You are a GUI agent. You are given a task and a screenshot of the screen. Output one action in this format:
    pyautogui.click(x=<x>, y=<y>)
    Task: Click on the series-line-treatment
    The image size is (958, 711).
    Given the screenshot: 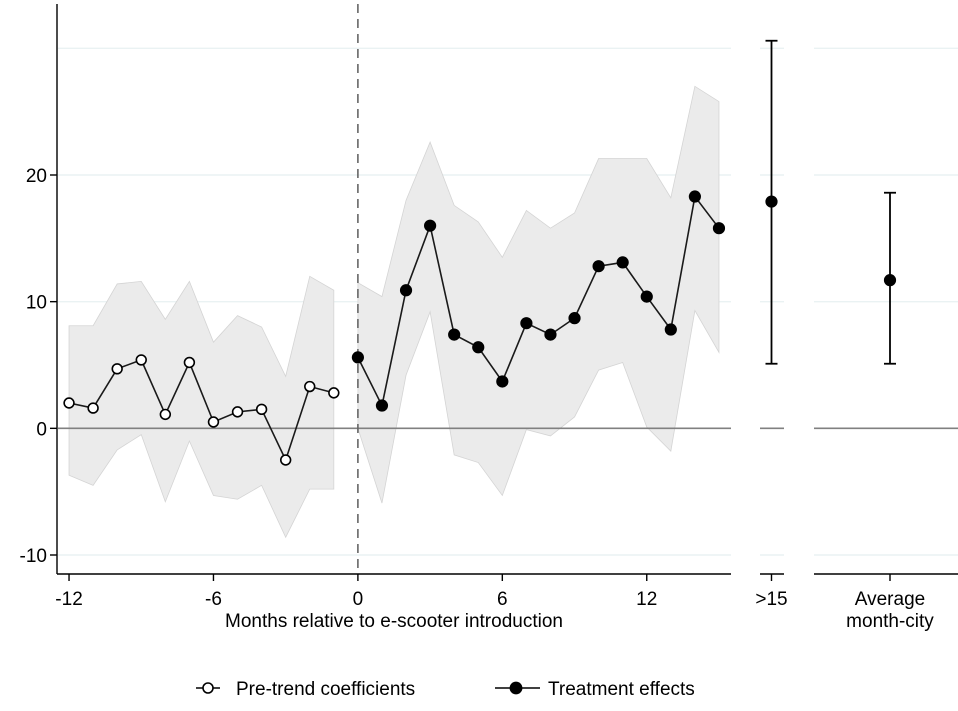 What is the action you would take?
    pyautogui.click(x=538, y=301)
    